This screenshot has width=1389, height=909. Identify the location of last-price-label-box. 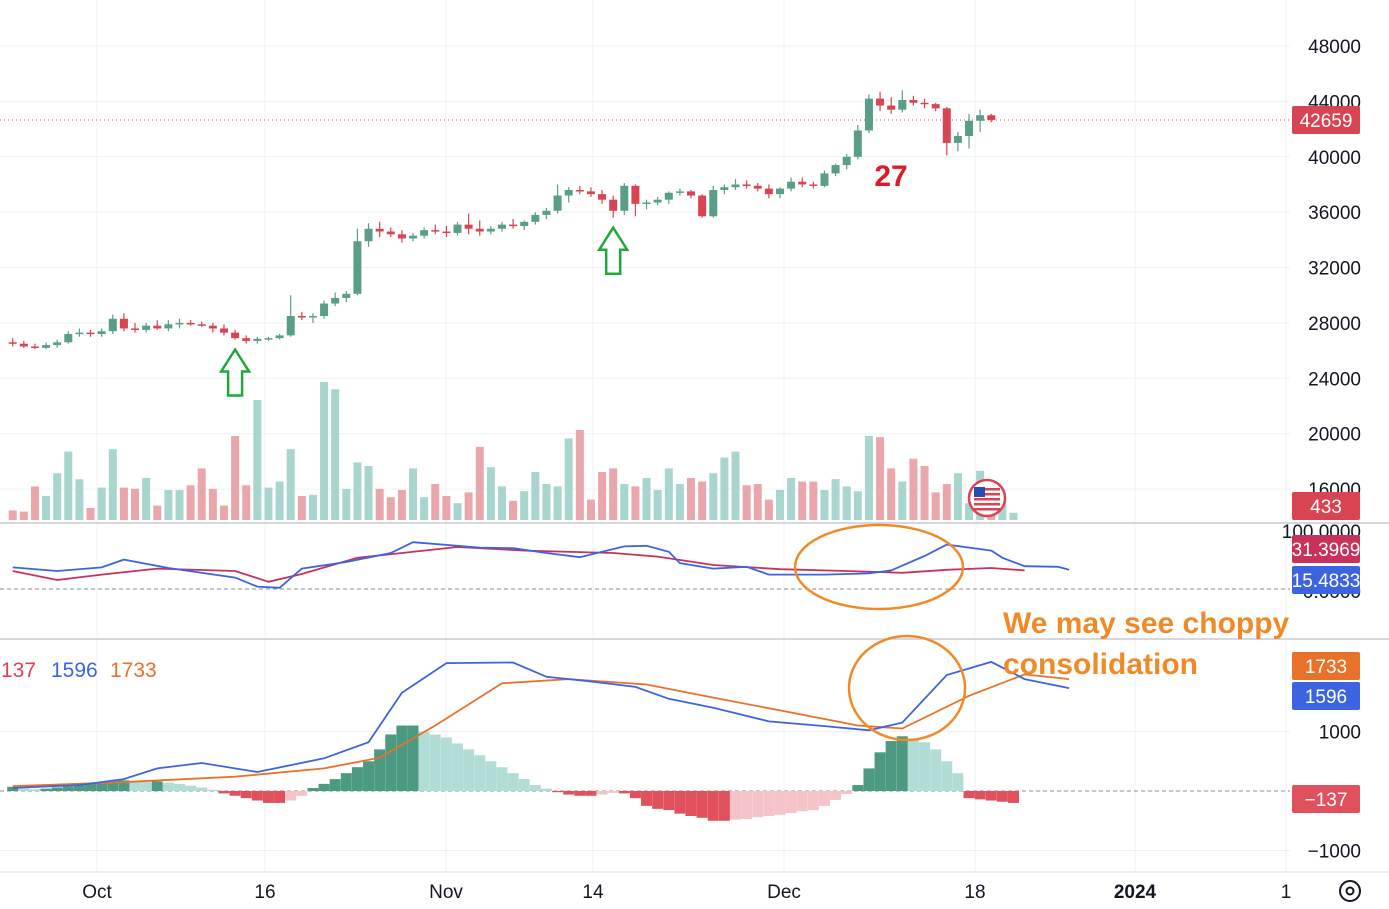
(1326, 119).